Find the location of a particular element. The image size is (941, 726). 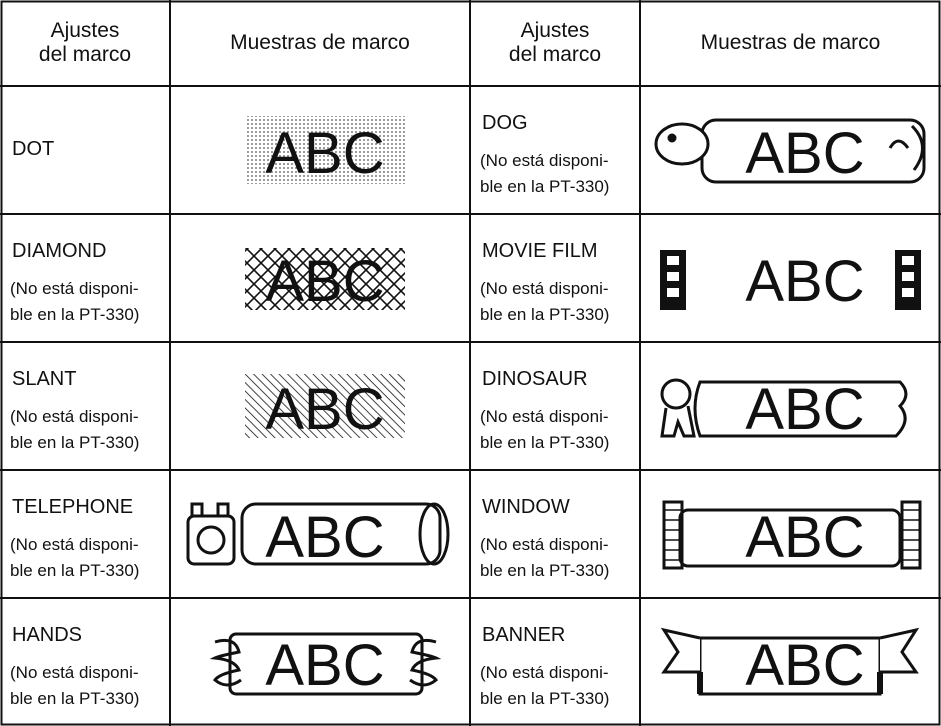

setting-cell: HANDS (No está disponi-ble en la PT-330) is located at coordinates (85, 662).